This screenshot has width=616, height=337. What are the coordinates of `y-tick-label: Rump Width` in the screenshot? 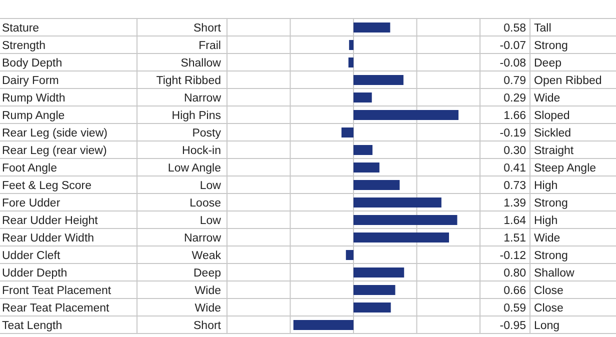 It's located at (34, 98).